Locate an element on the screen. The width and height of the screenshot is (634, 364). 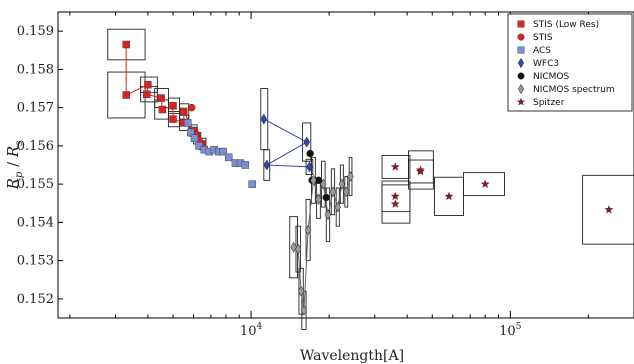
y-tick-label: 0.154 is located at coordinates (35, 222).